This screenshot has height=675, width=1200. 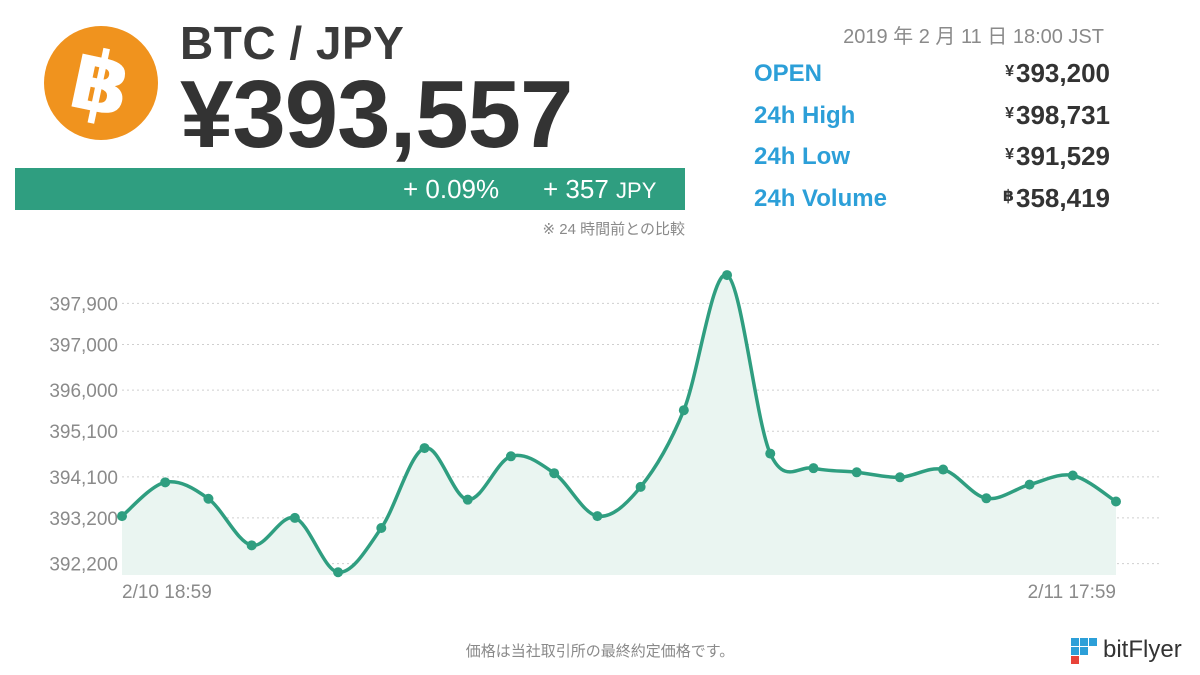 What do you see at coordinates (1063, 197) in the screenshot?
I see `stat-number: 358,419` at bounding box center [1063, 197].